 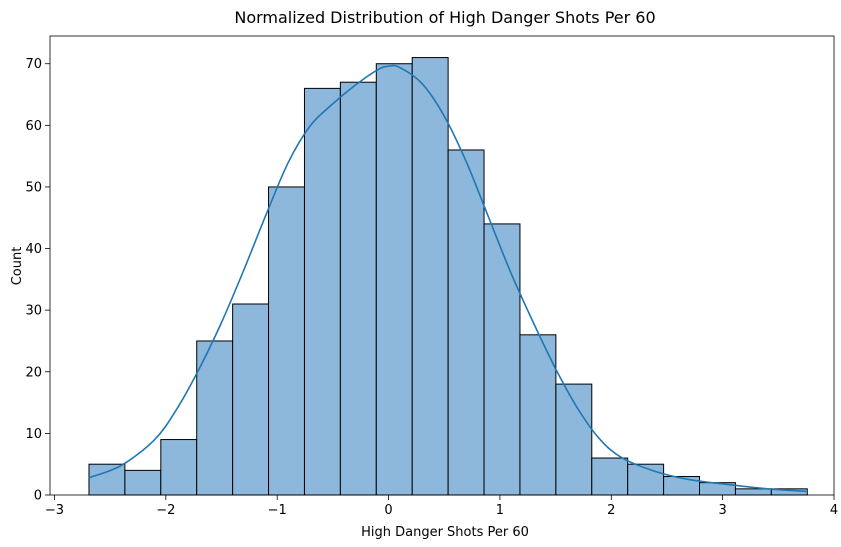 I want to click on x-tick-label: 4, so click(x=834, y=510).